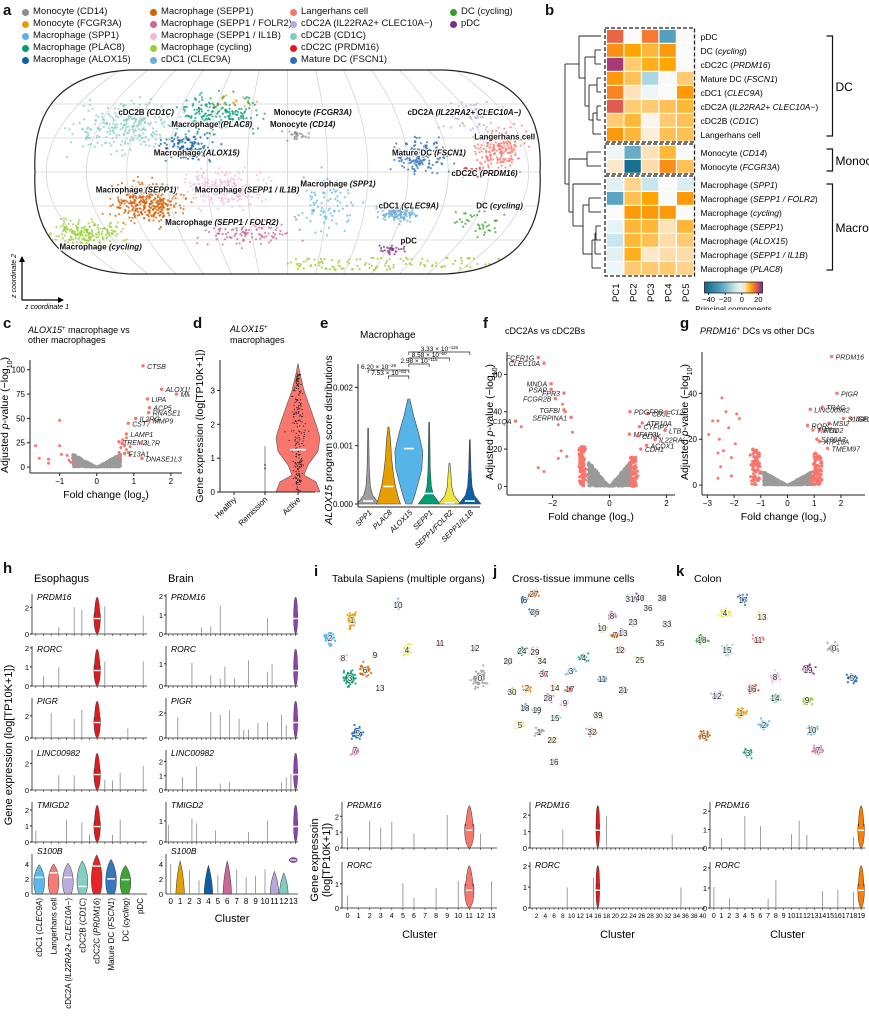  Describe the element at coordinates (147, 399) in the screenshot. I see `volcano-point-labeled` at that location.